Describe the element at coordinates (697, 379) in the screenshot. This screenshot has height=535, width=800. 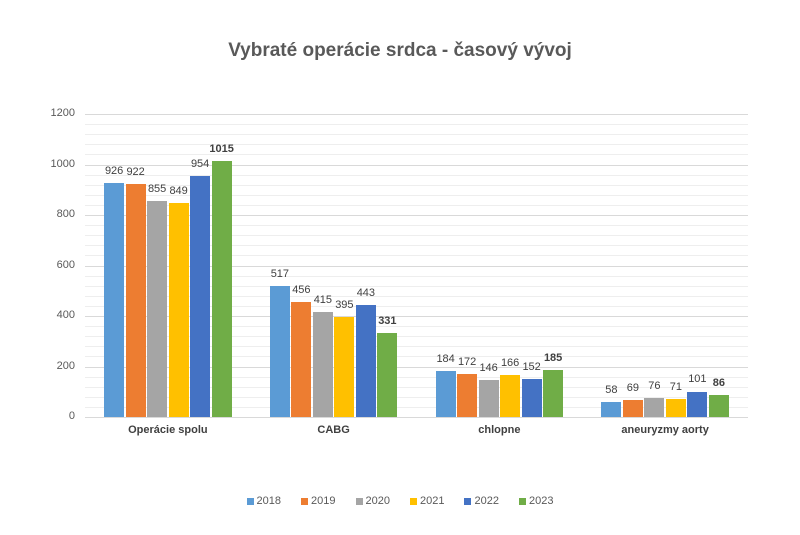
I see `data-label: 101` at that location.